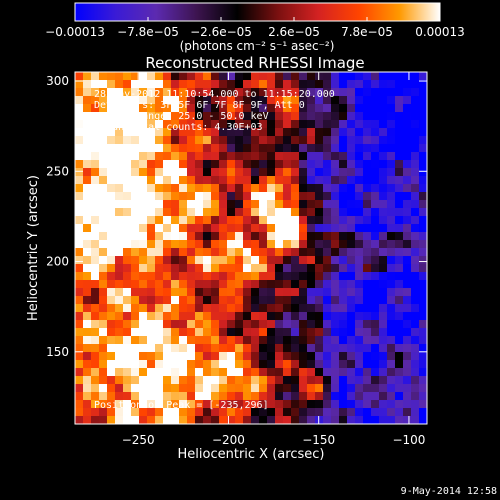  What do you see at coordinates (33, 248) in the screenshot?
I see `y-axis-label: Heliocentric Y (arcsec)` at bounding box center [33, 248].